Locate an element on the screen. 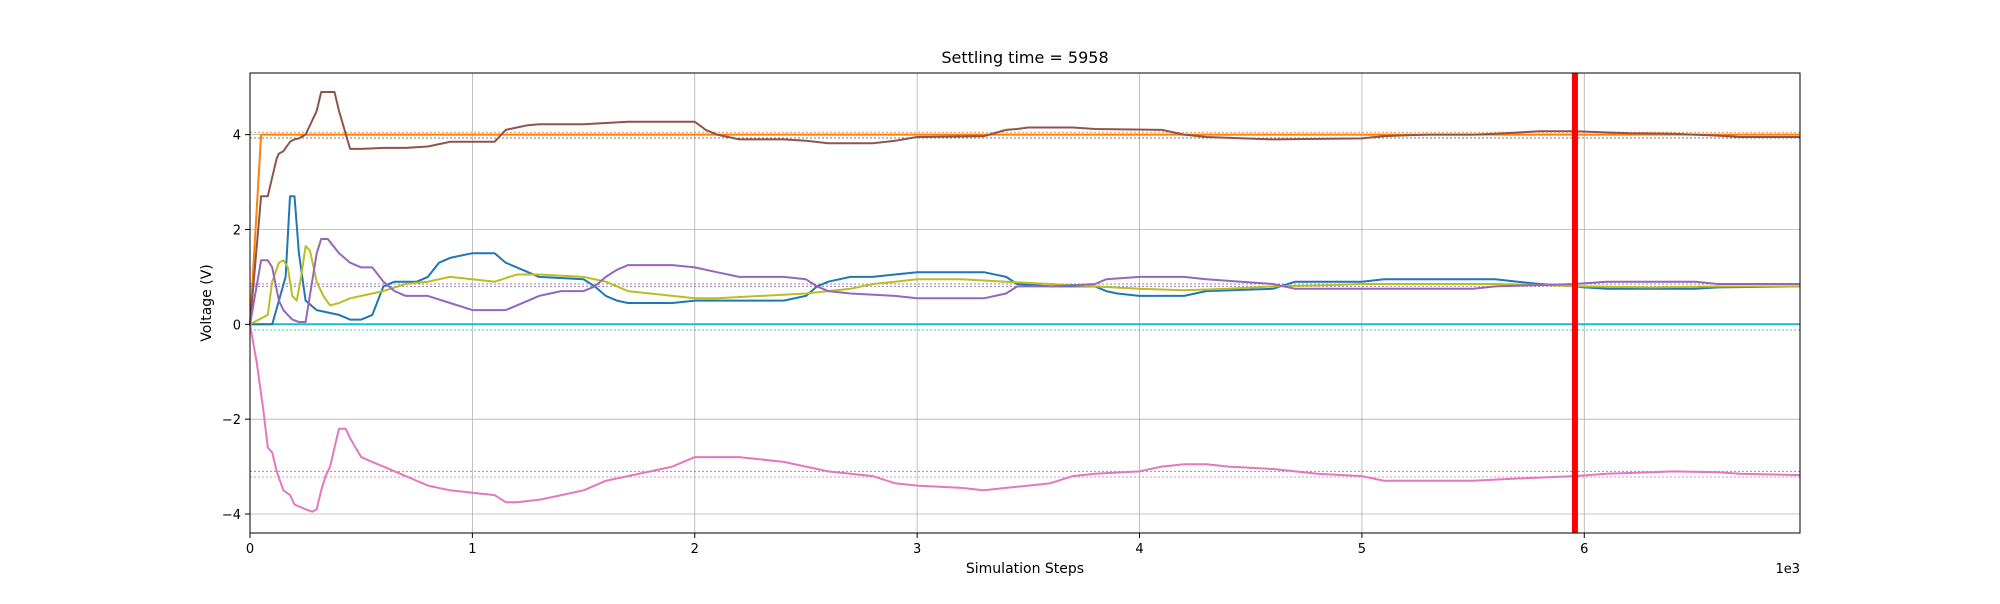  y-axis-label: Voltage (V) is located at coordinates (207, 302).